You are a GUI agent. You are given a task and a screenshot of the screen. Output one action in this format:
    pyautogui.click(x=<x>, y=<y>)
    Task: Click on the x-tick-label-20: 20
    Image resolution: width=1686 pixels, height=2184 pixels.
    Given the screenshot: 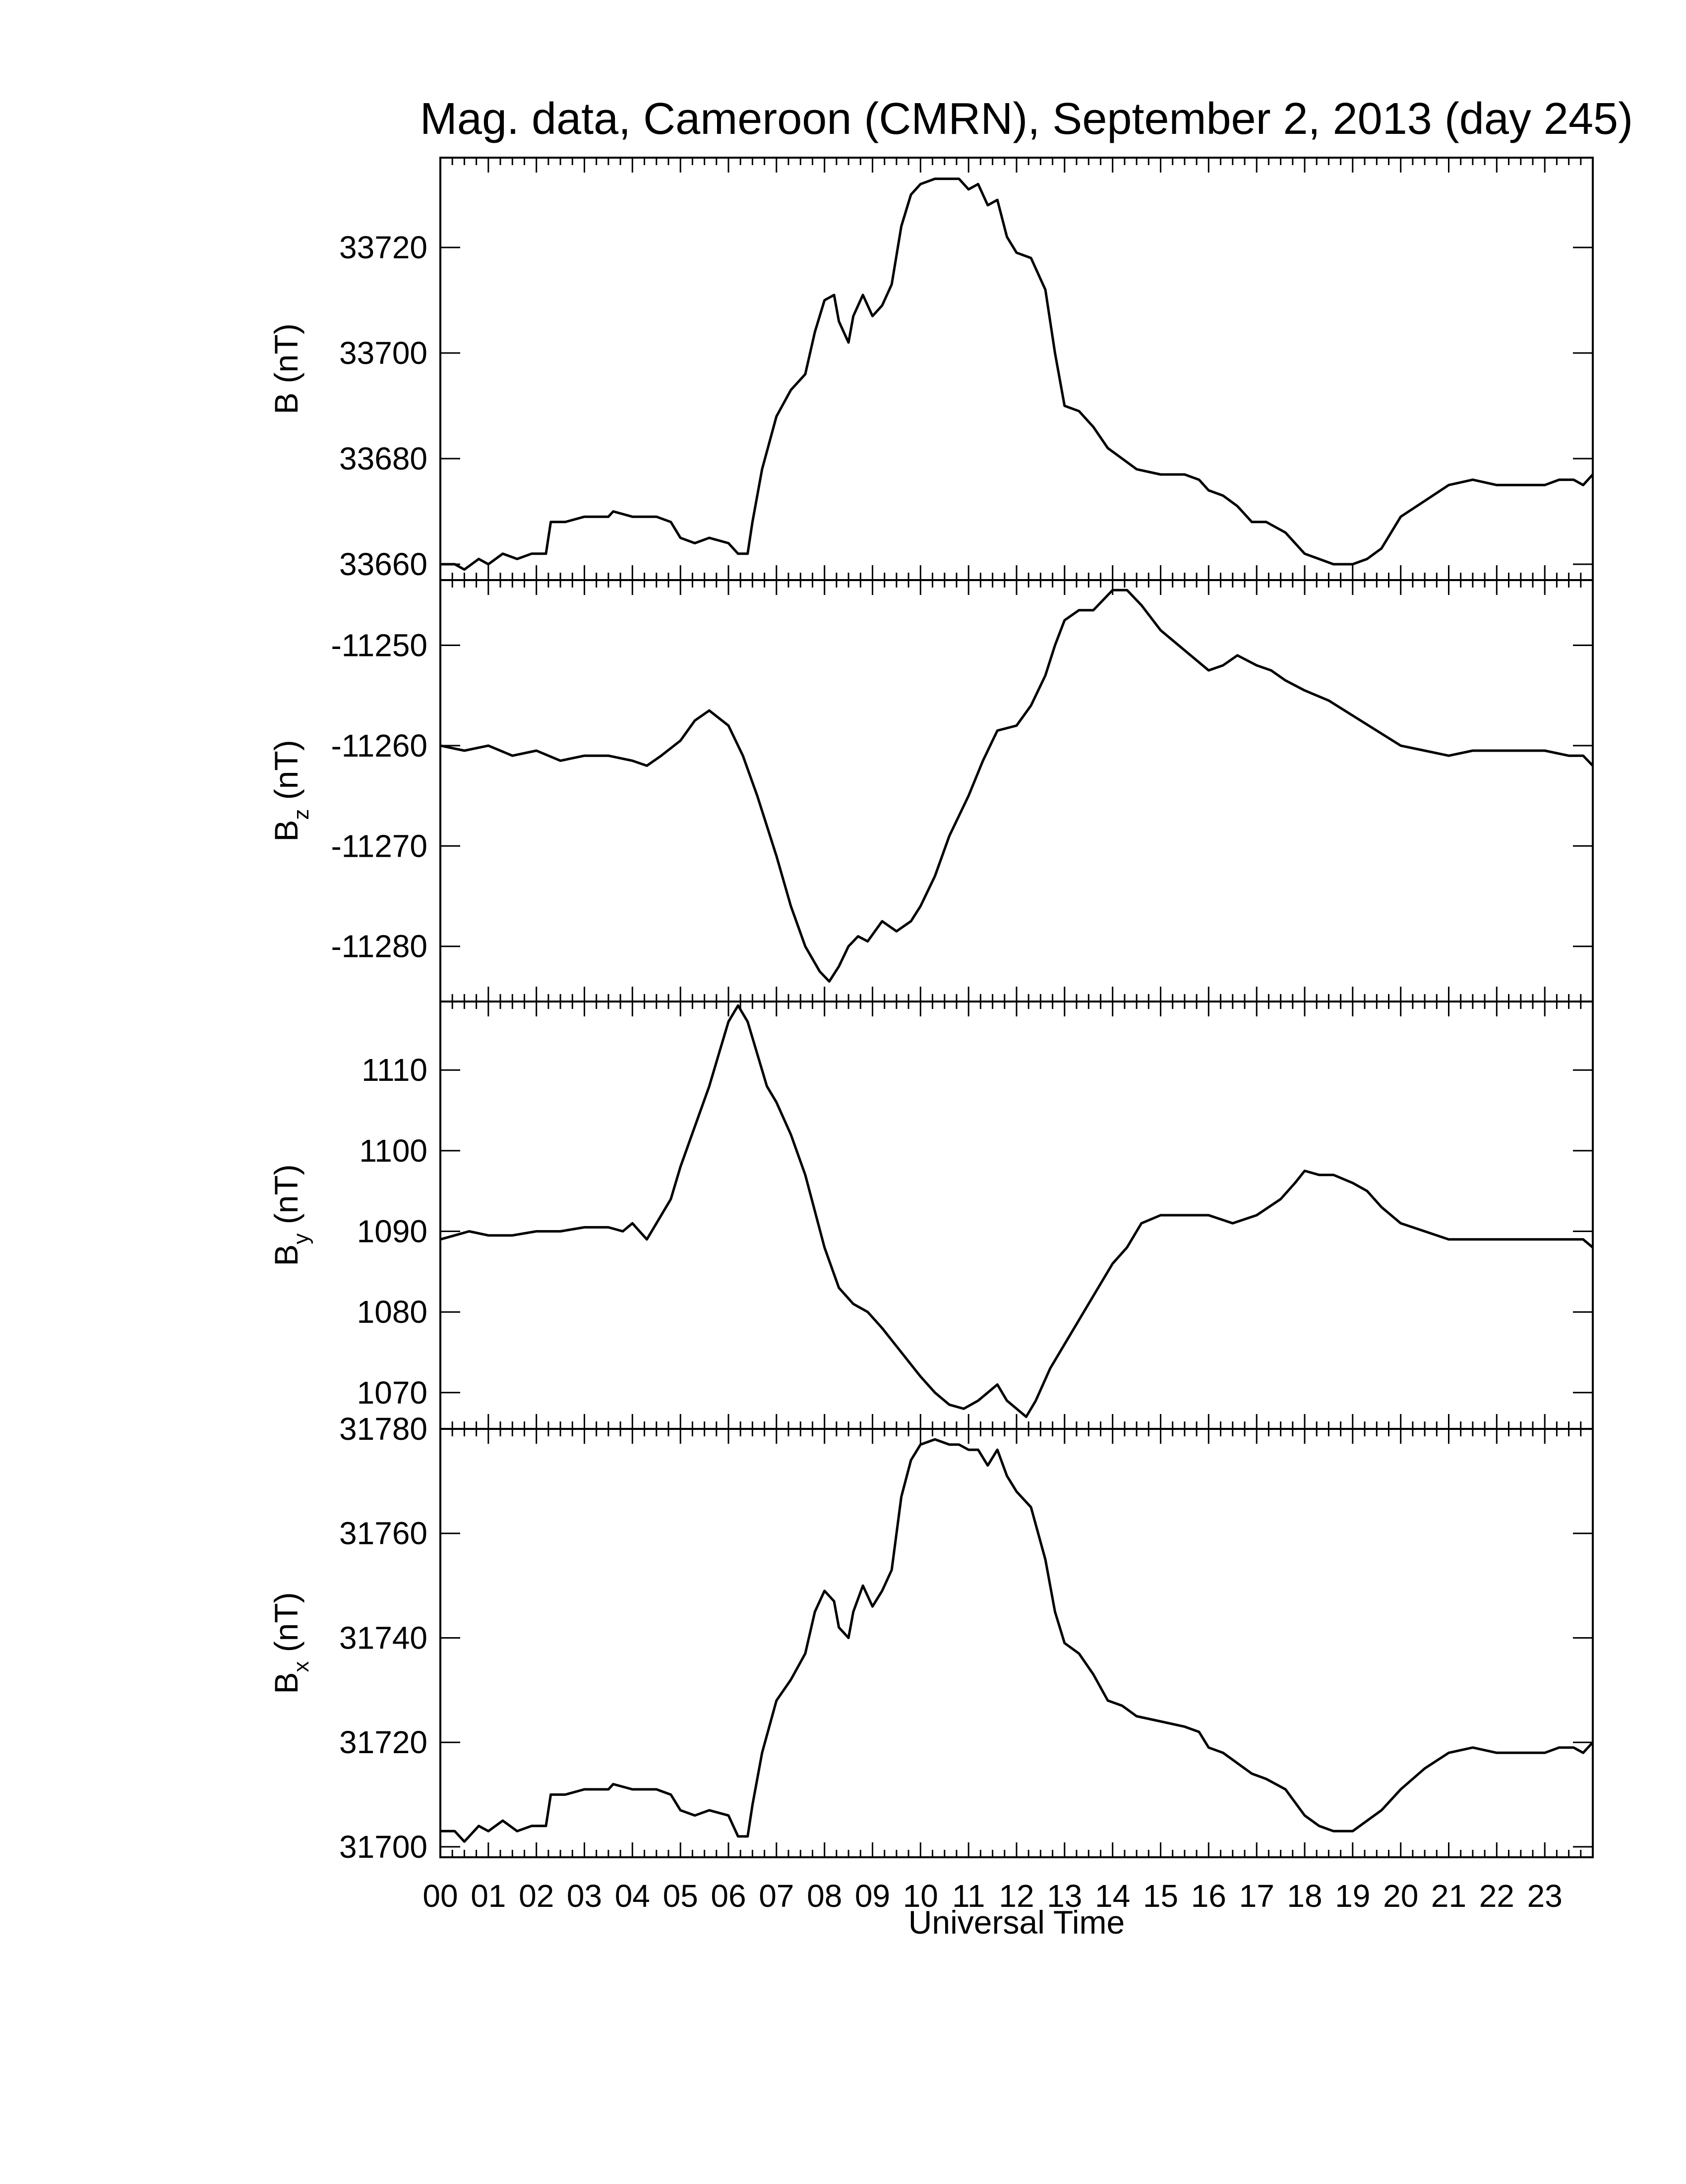 What is the action you would take?
    pyautogui.click(x=1401, y=1896)
    